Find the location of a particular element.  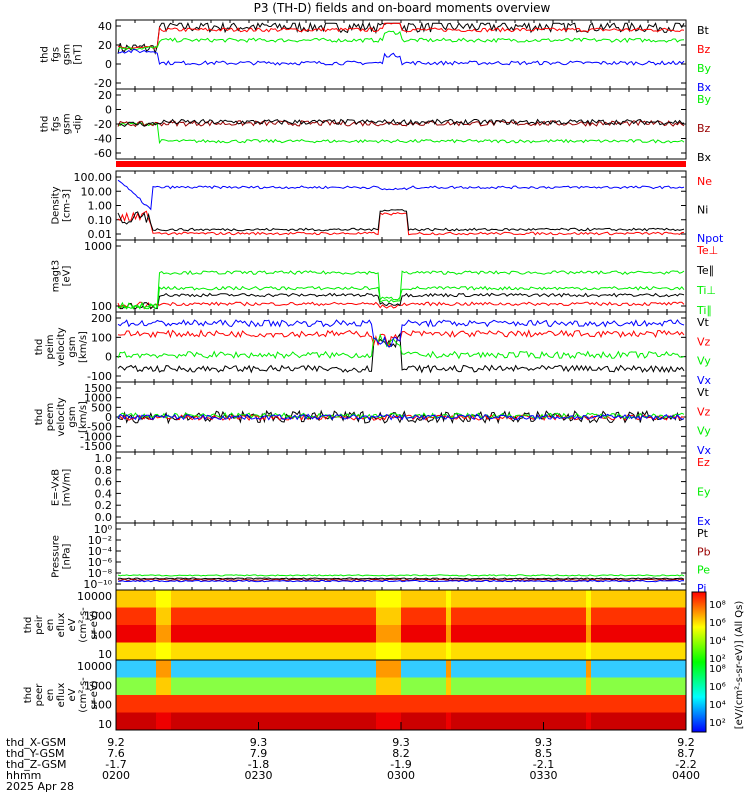

y-label-line: en is located at coordinates (50, 625).